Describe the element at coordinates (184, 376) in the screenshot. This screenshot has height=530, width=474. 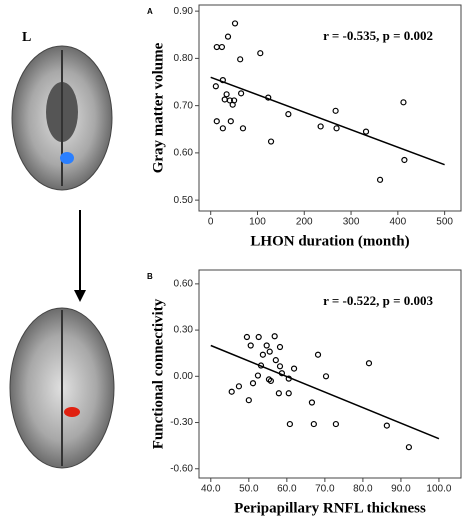
I see `y-tick-label: 0.00` at that location.